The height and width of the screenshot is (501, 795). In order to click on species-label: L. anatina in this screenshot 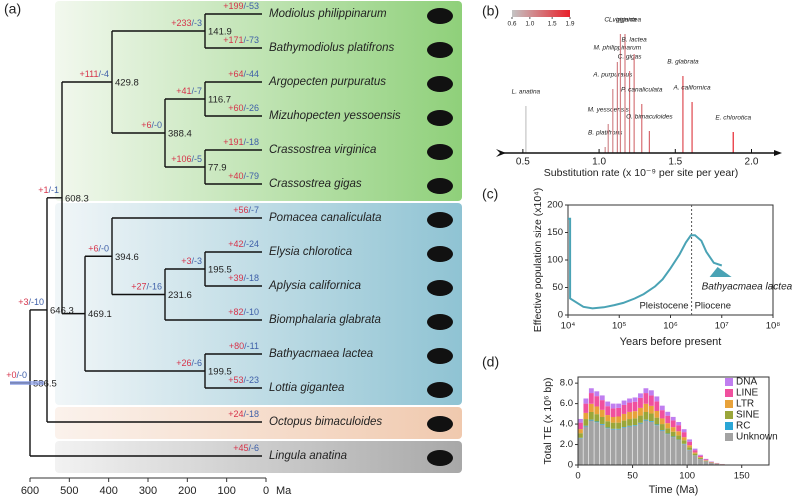, I will do `click(526, 92)`.